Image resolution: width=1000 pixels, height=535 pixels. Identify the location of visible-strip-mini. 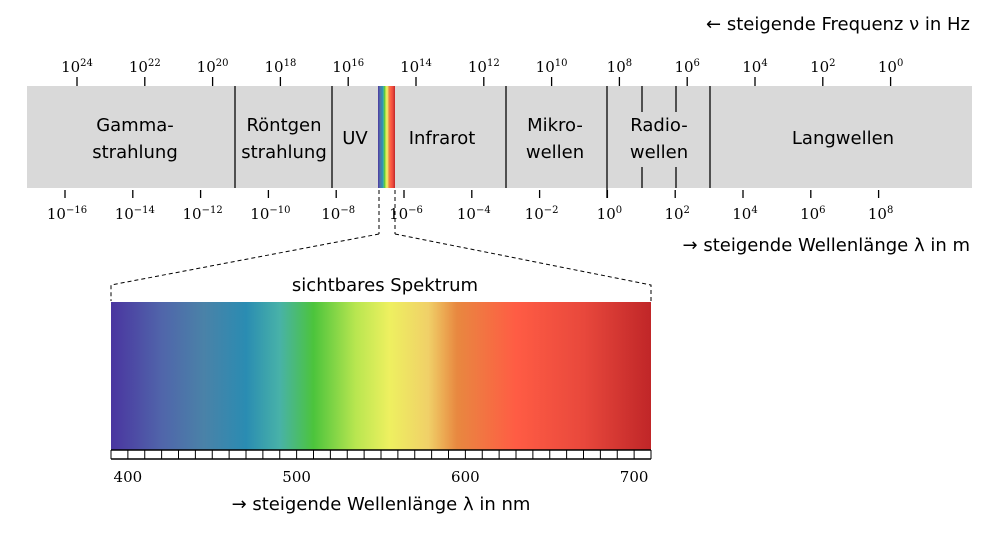
(386, 137).